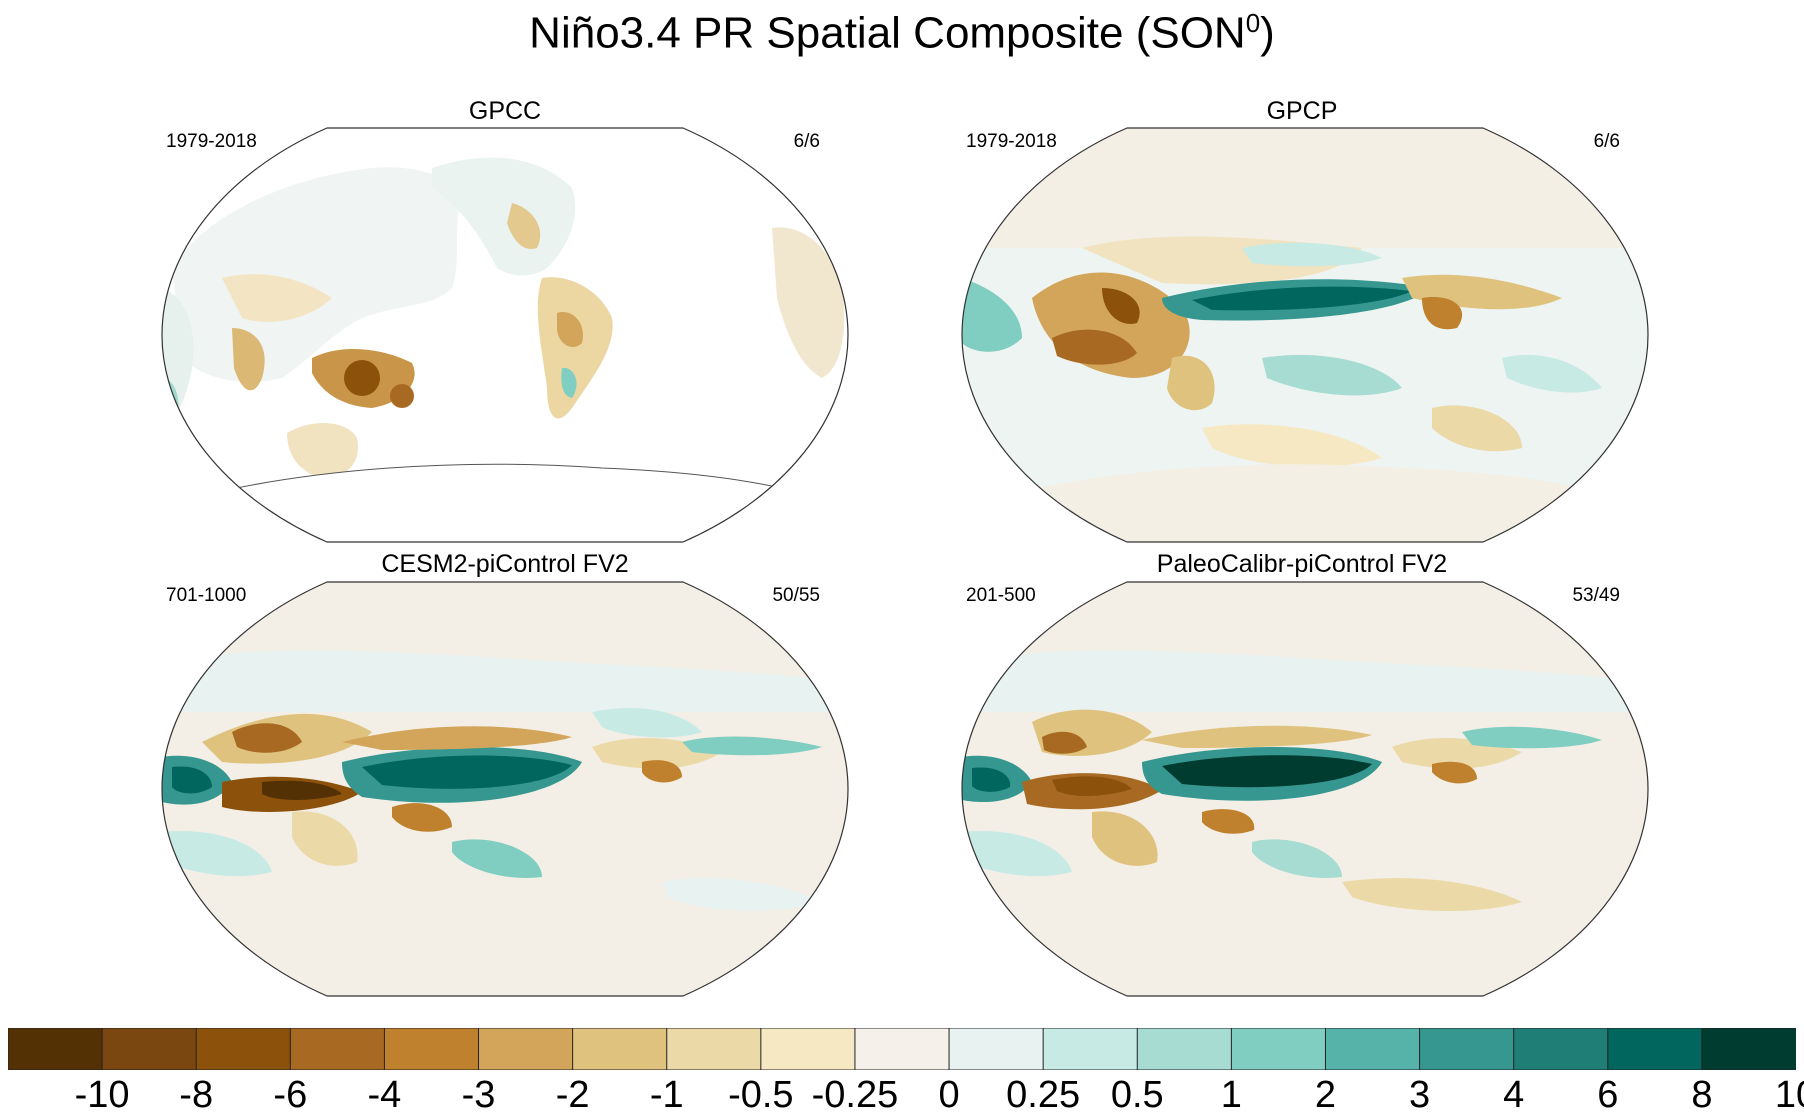  What do you see at coordinates (902, 1096) in the screenshot?
I see `colorbar-labels: -10 -8 -6 -4 -3 -2 -1 -0.5 -0.25 0 0.25 0.5 1 2 3 4 6 8 10` at bounding box center [902, 1096].